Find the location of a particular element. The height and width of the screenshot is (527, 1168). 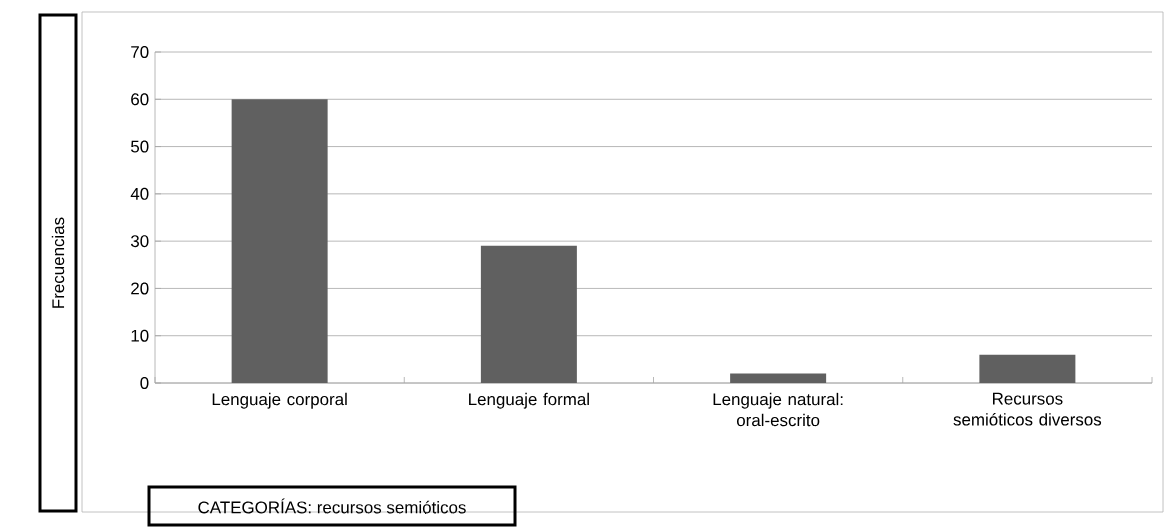

y-tick-label: 20 is located at coordinates (140, 288).